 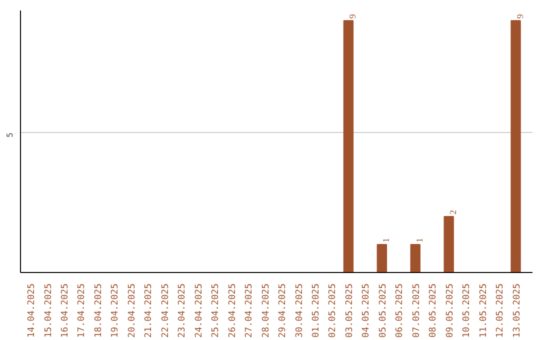 I want to click on x-tick-label: 26.04.2025, so click(x=233, y=310).